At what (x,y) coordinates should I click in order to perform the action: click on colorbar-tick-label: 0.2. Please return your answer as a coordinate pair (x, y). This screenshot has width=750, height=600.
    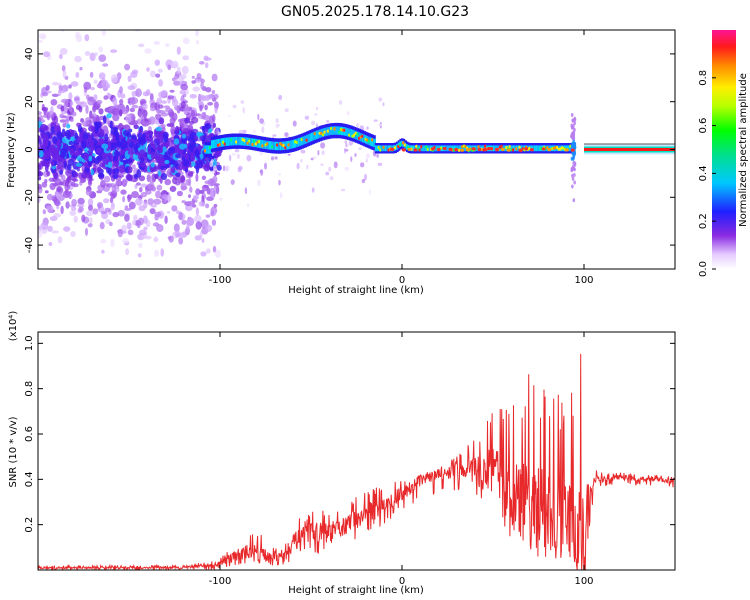
    Looking at the image, I should click on (703, 221).